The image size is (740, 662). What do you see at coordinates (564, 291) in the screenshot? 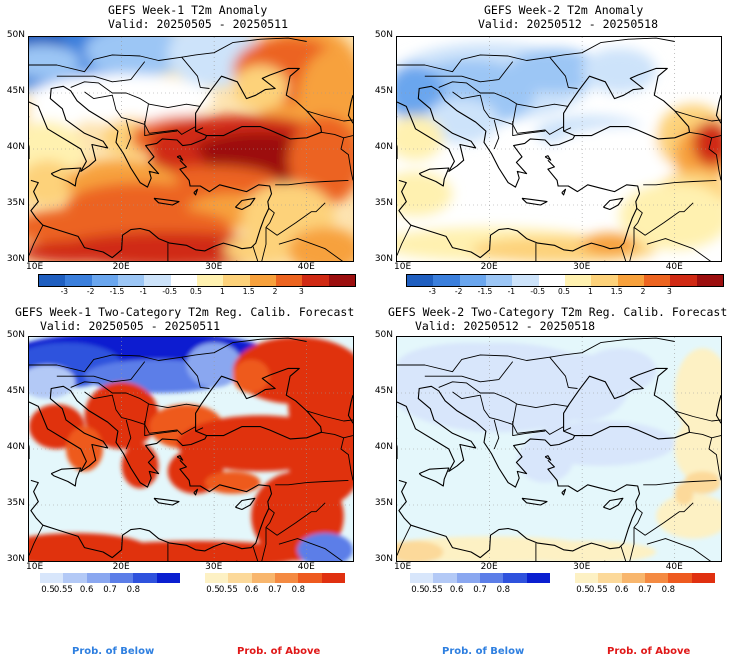
I see `colorbar-tick: 0.5` at bounding box center [564, 291].